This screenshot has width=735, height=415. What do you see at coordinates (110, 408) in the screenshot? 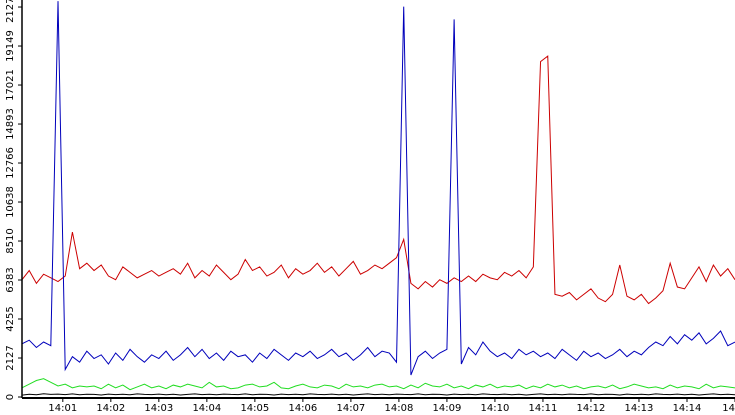
I see `x-tick-label: 14:02` at bounding box center [110, 408].